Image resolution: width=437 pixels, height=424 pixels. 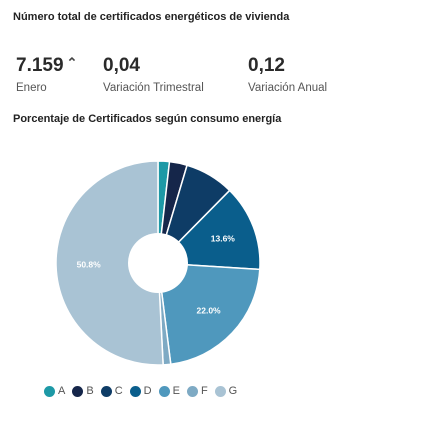 What do you see at coordinates (109, 263) in the screenshot?
I see `slice-G` at bounding box center [109, 263].